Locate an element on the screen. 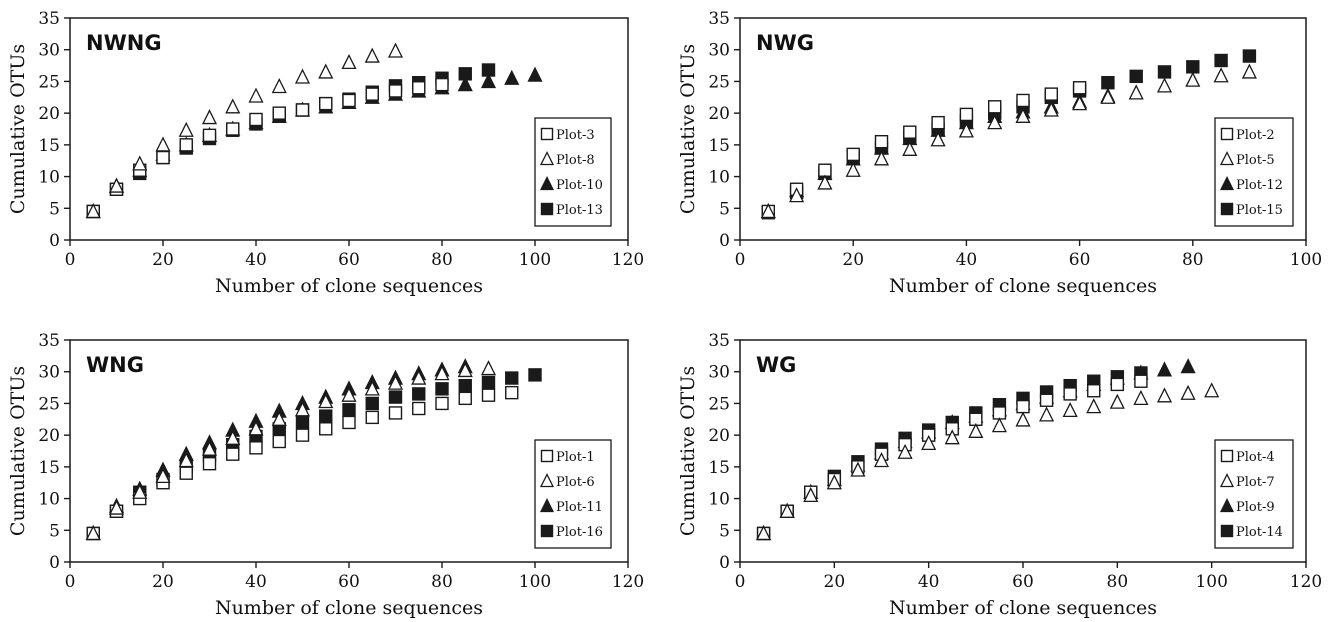 This screenshot has height=622, width=1336. legend: Plot-1 Plot-6 Plot-11 Plot-16 is located at coordinates (573, 494).